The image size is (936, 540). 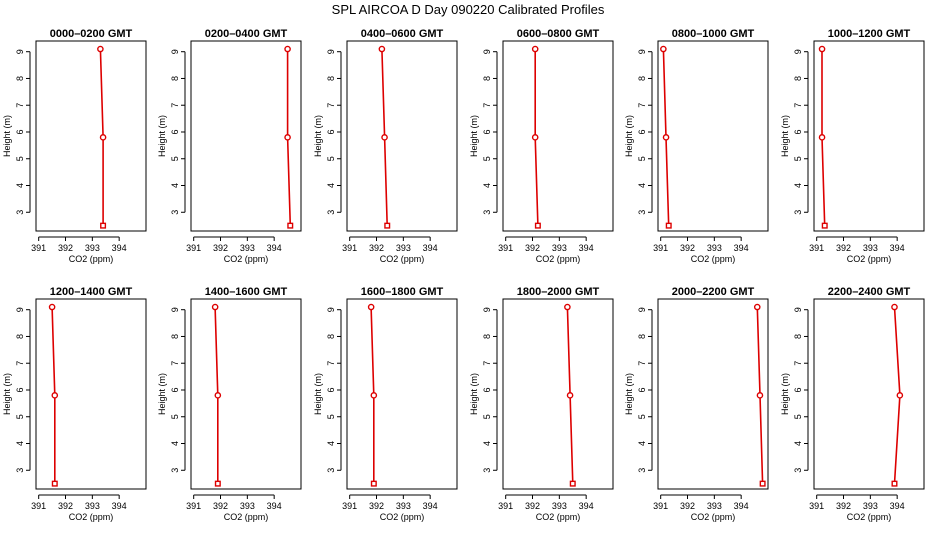 I want to click on panel-title: 0800–1000 GMT, so click(x=713, y=34).